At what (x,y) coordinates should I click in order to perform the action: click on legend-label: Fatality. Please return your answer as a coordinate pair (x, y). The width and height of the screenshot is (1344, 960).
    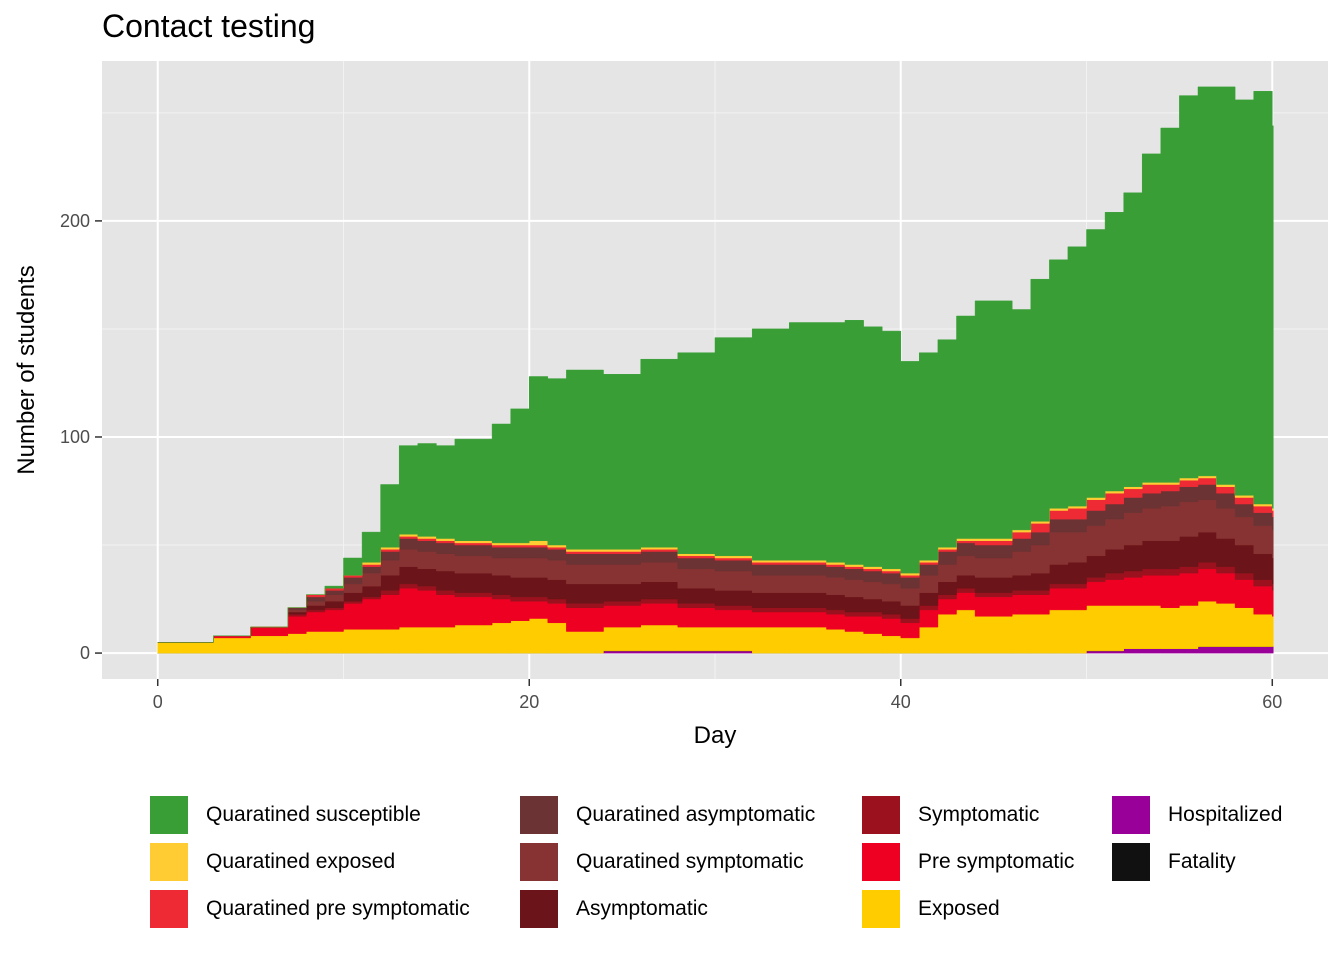
    Looking at the image, I should click on (1202, 861).